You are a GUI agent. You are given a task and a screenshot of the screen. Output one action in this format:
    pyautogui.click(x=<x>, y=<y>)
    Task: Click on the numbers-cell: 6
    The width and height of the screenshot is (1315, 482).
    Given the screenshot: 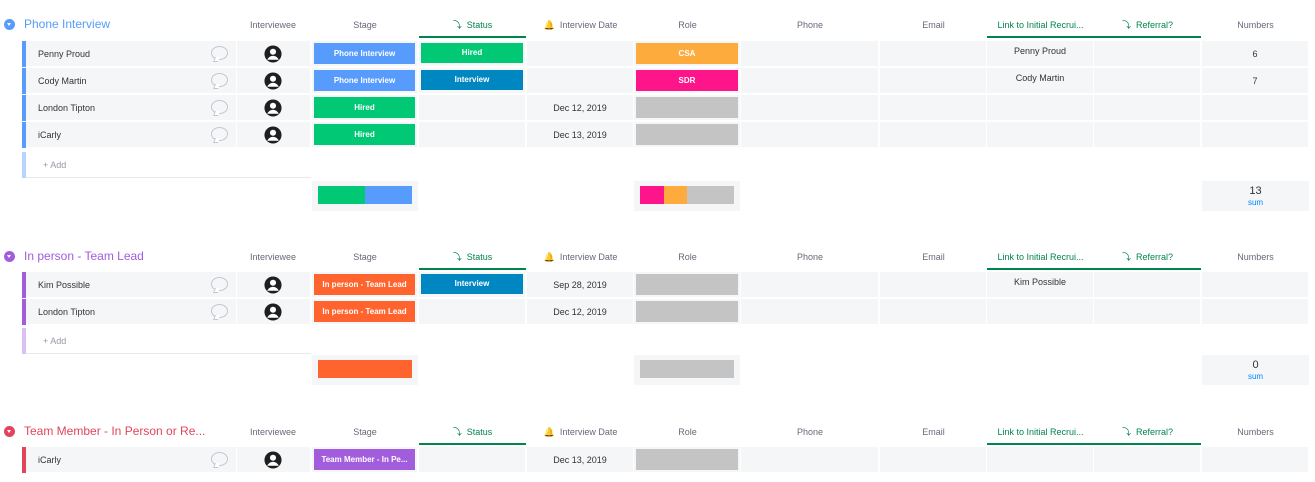 What is the action you would take?
    pyautogui.click(x=1255, y=54)
    